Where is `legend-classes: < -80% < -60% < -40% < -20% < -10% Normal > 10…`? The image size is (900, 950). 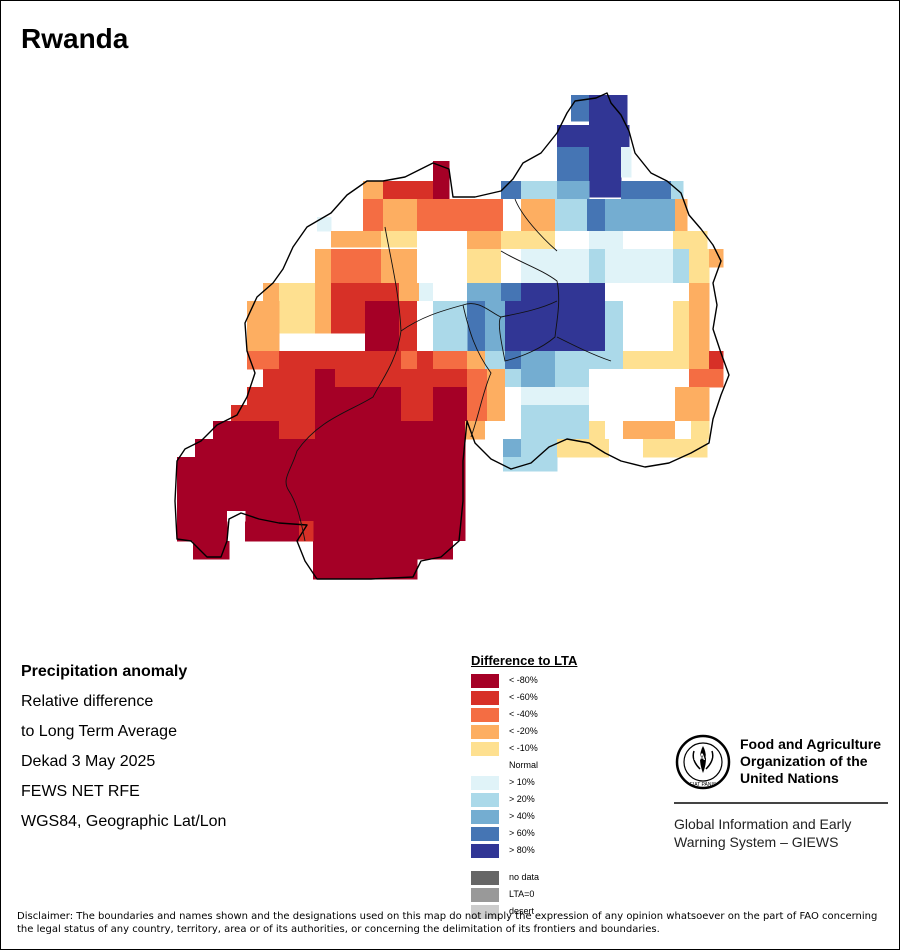 legend-classes: < -80% < -60% < -40% < -20% < -10% Normal > 10… is located at coordinates (524, 766).